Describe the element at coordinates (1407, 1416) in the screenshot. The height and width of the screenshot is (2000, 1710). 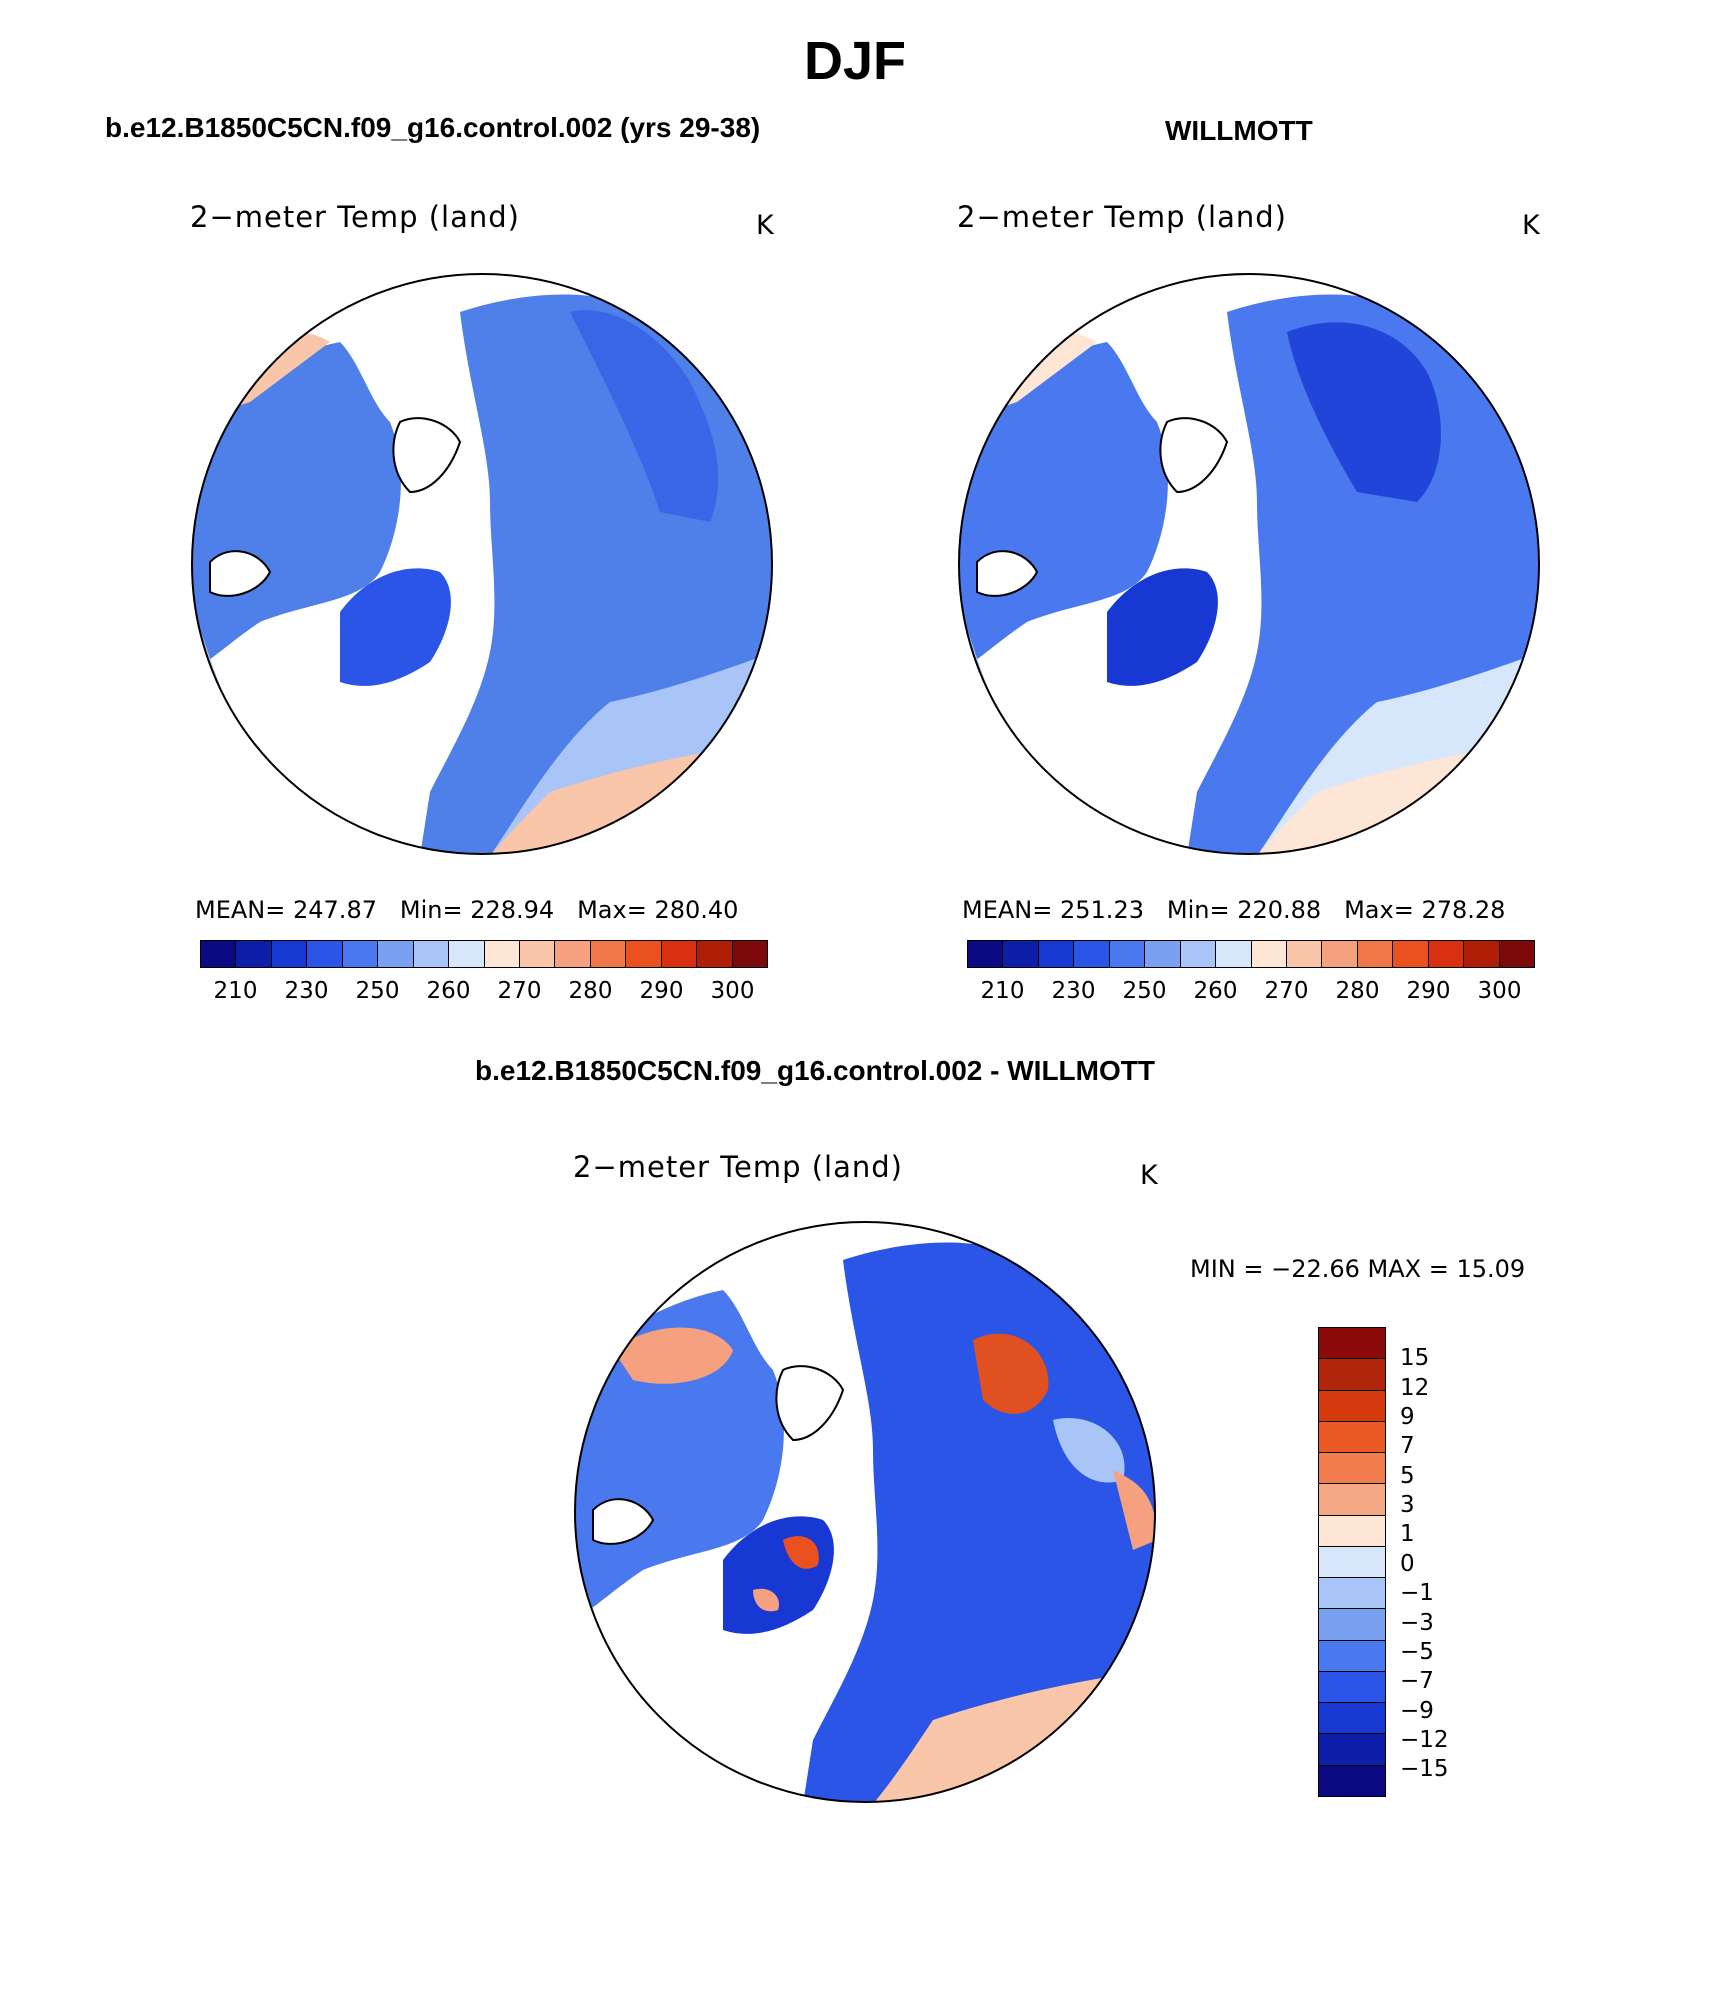
I see `diff-colorbar-tick-label: 9` at that location.